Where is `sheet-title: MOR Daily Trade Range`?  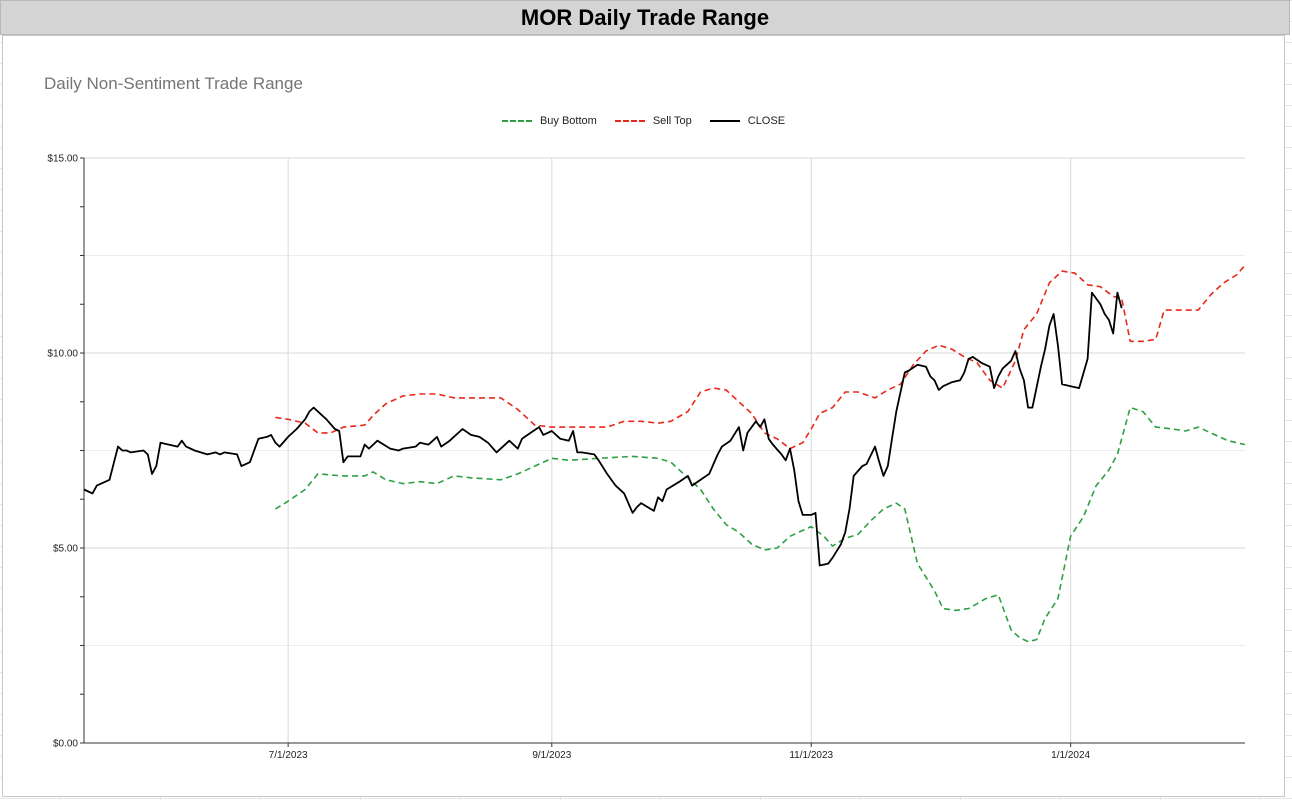
sheet-title: MOR Daily Trade Range is located at coordinates (645, 17).